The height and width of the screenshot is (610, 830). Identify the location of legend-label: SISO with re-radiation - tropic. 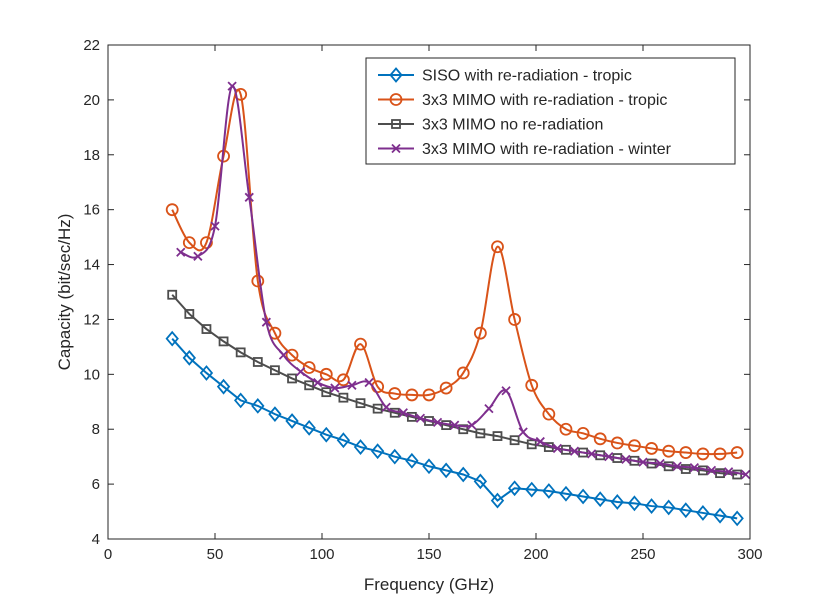
(527, 76).